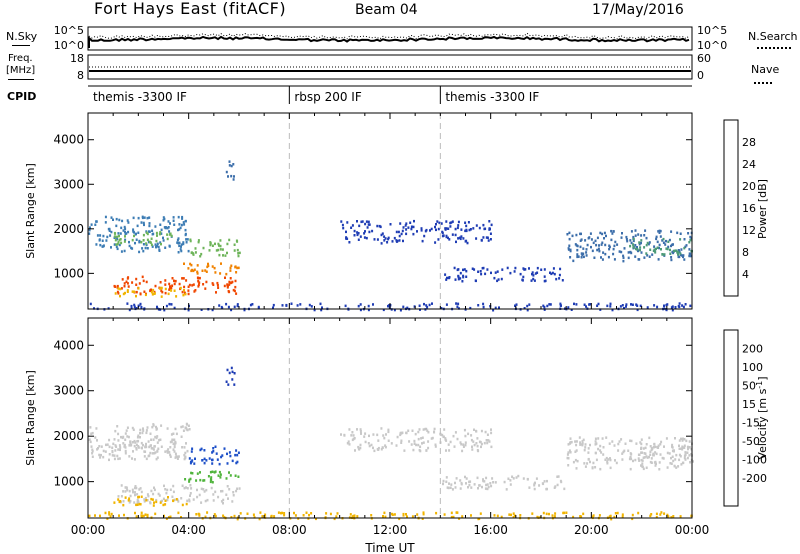  I want to click on nave-tick-top: 60, so click(704, 58).